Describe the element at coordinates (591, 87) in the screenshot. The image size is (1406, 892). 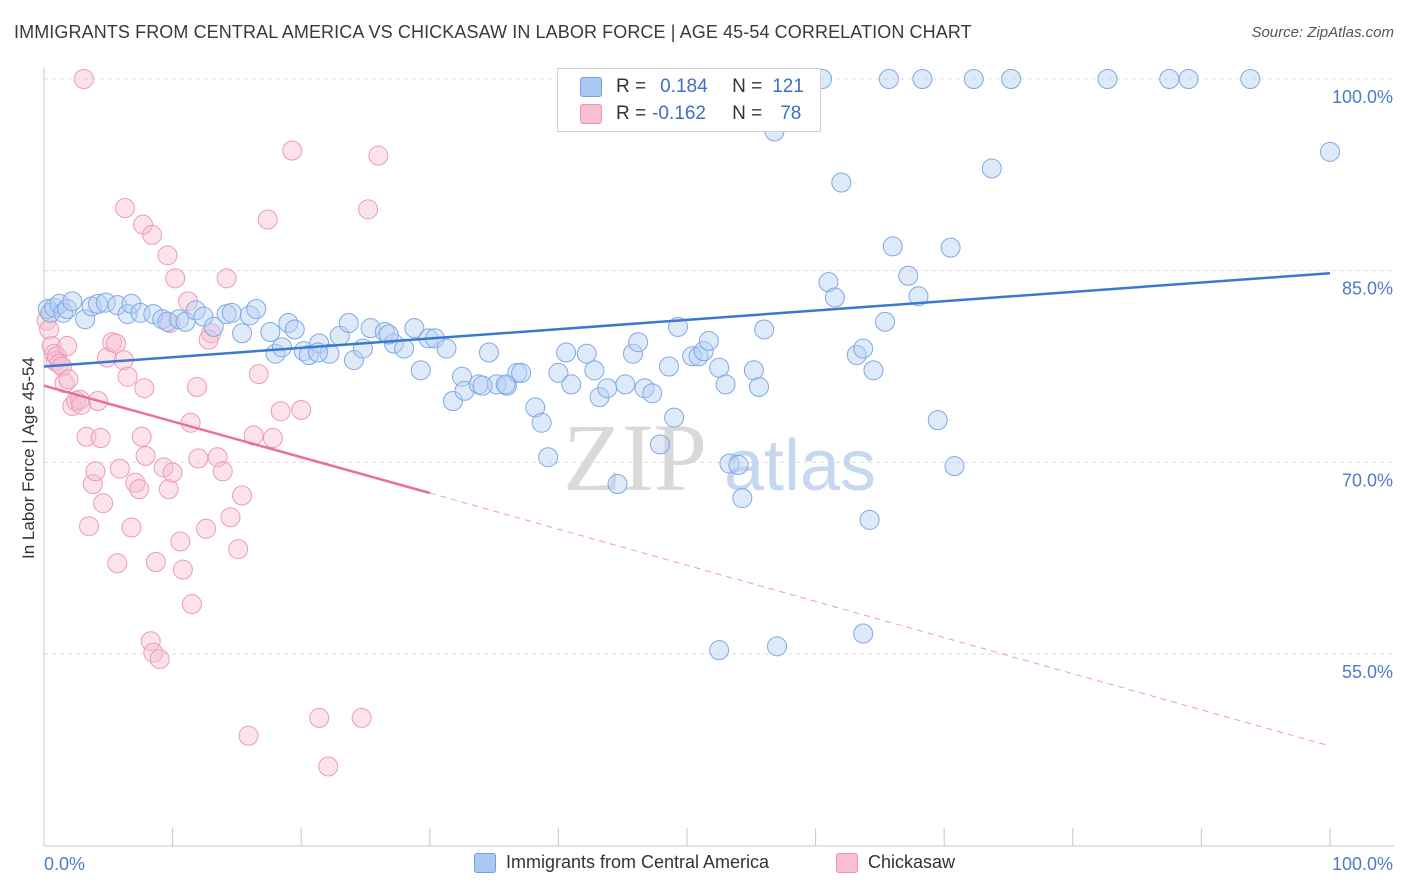
I see `legend-swatch-blue` at that location.